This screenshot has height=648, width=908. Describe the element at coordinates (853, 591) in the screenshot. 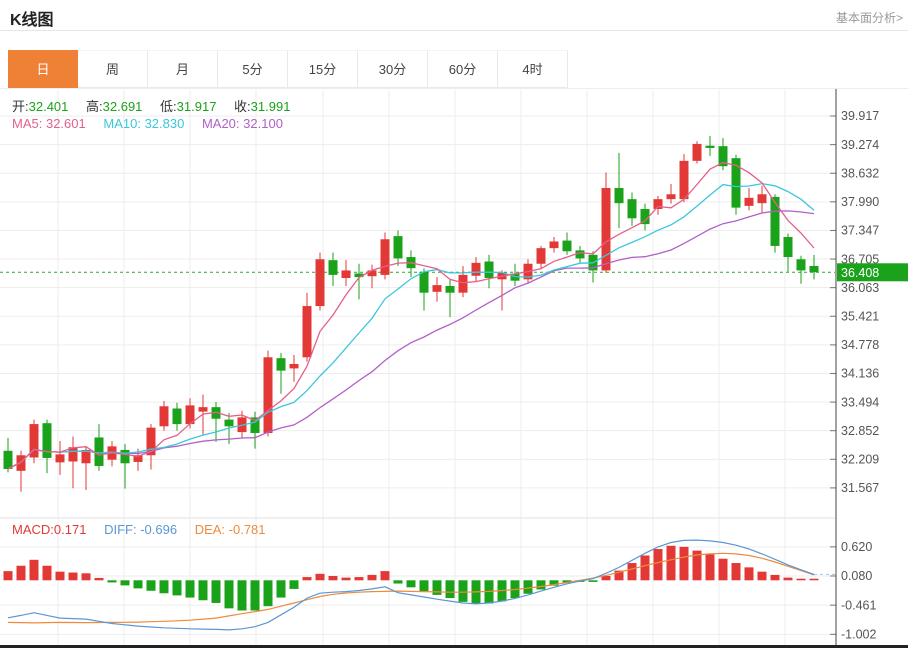

I see `macd-axis-labels: 0.620 0.080 -0.461 -1.002` at that location.